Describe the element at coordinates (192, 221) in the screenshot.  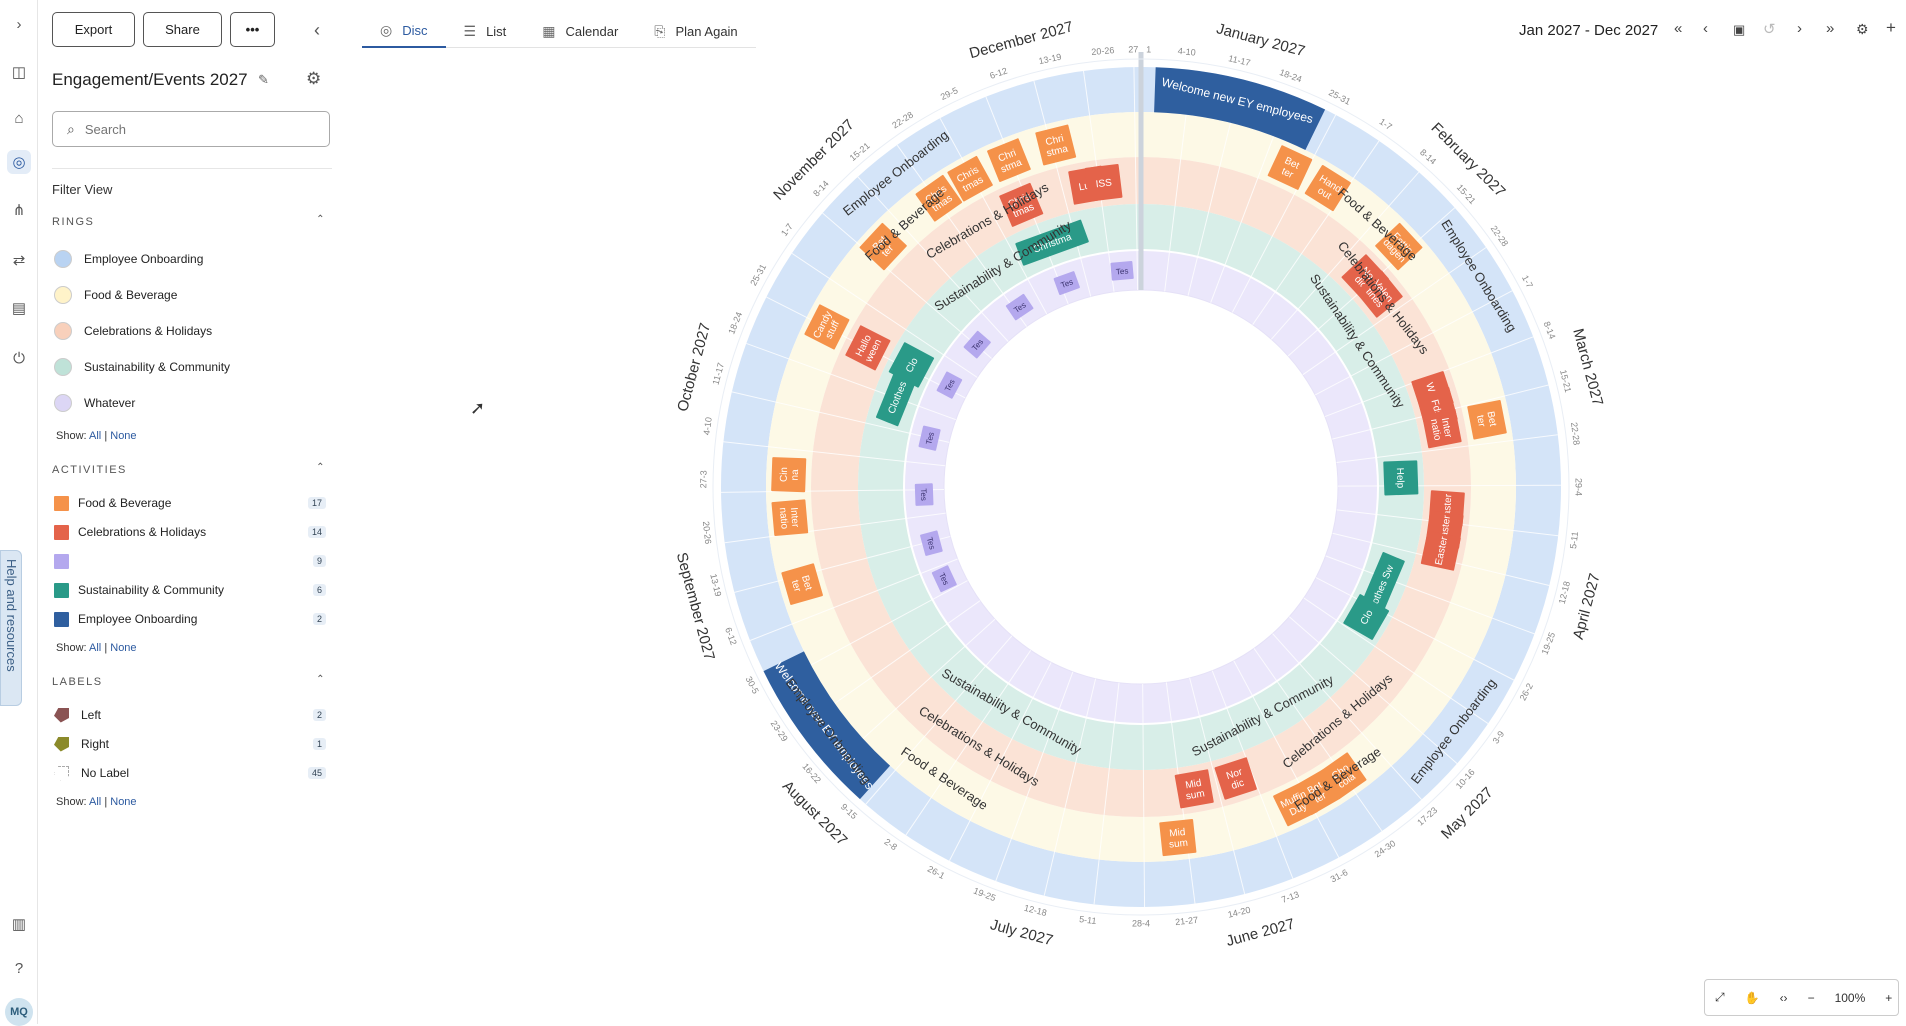
I see `rings-section-header: RINGS ⌃` at that location.